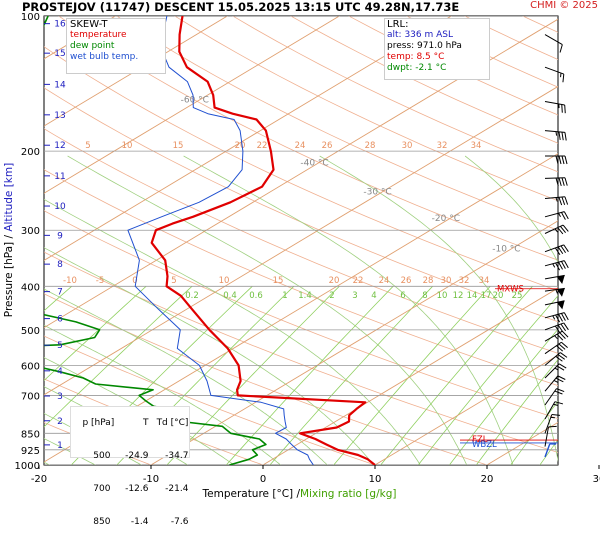  I want to click on mixing-ratio-label: 10, so click(442, 296).